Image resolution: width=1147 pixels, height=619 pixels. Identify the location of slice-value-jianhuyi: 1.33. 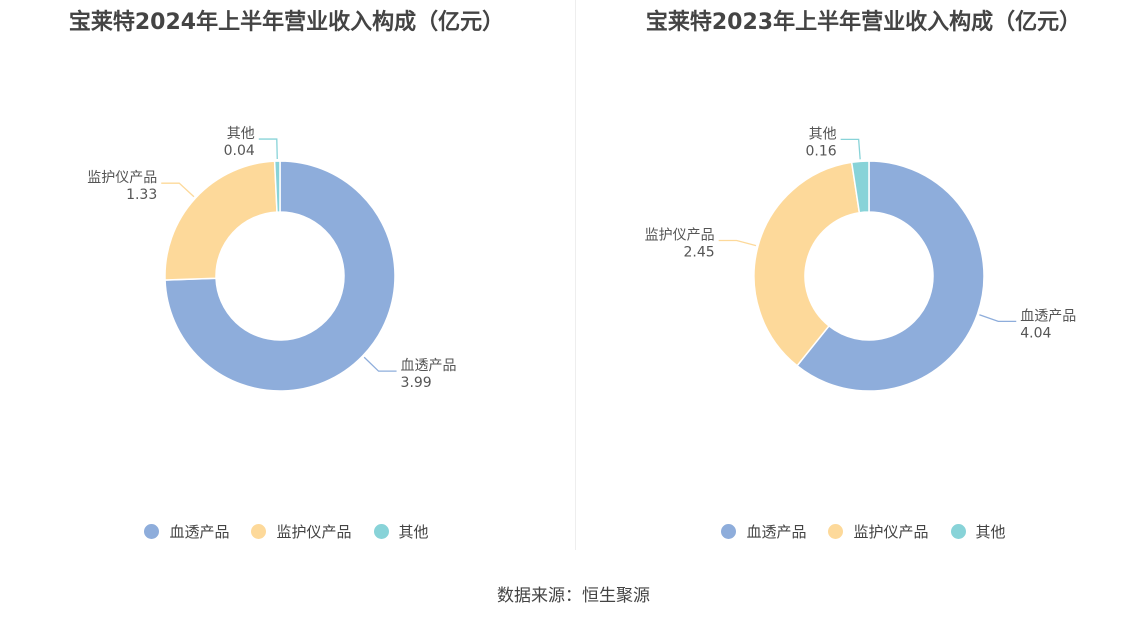
(141, 195).